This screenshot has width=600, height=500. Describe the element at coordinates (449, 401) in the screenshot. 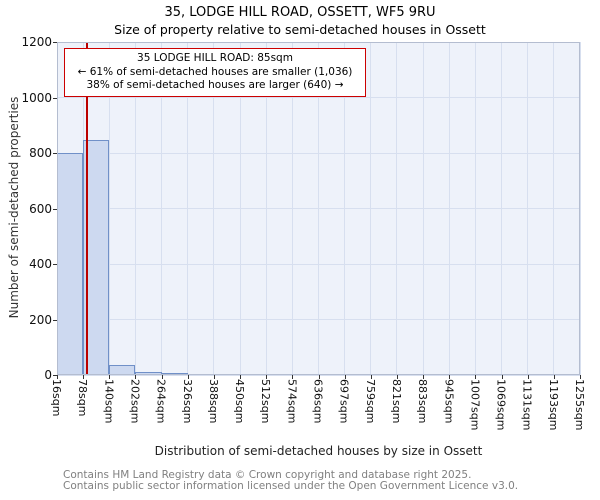

I see `x-tick-label: 945sqm` at that location.